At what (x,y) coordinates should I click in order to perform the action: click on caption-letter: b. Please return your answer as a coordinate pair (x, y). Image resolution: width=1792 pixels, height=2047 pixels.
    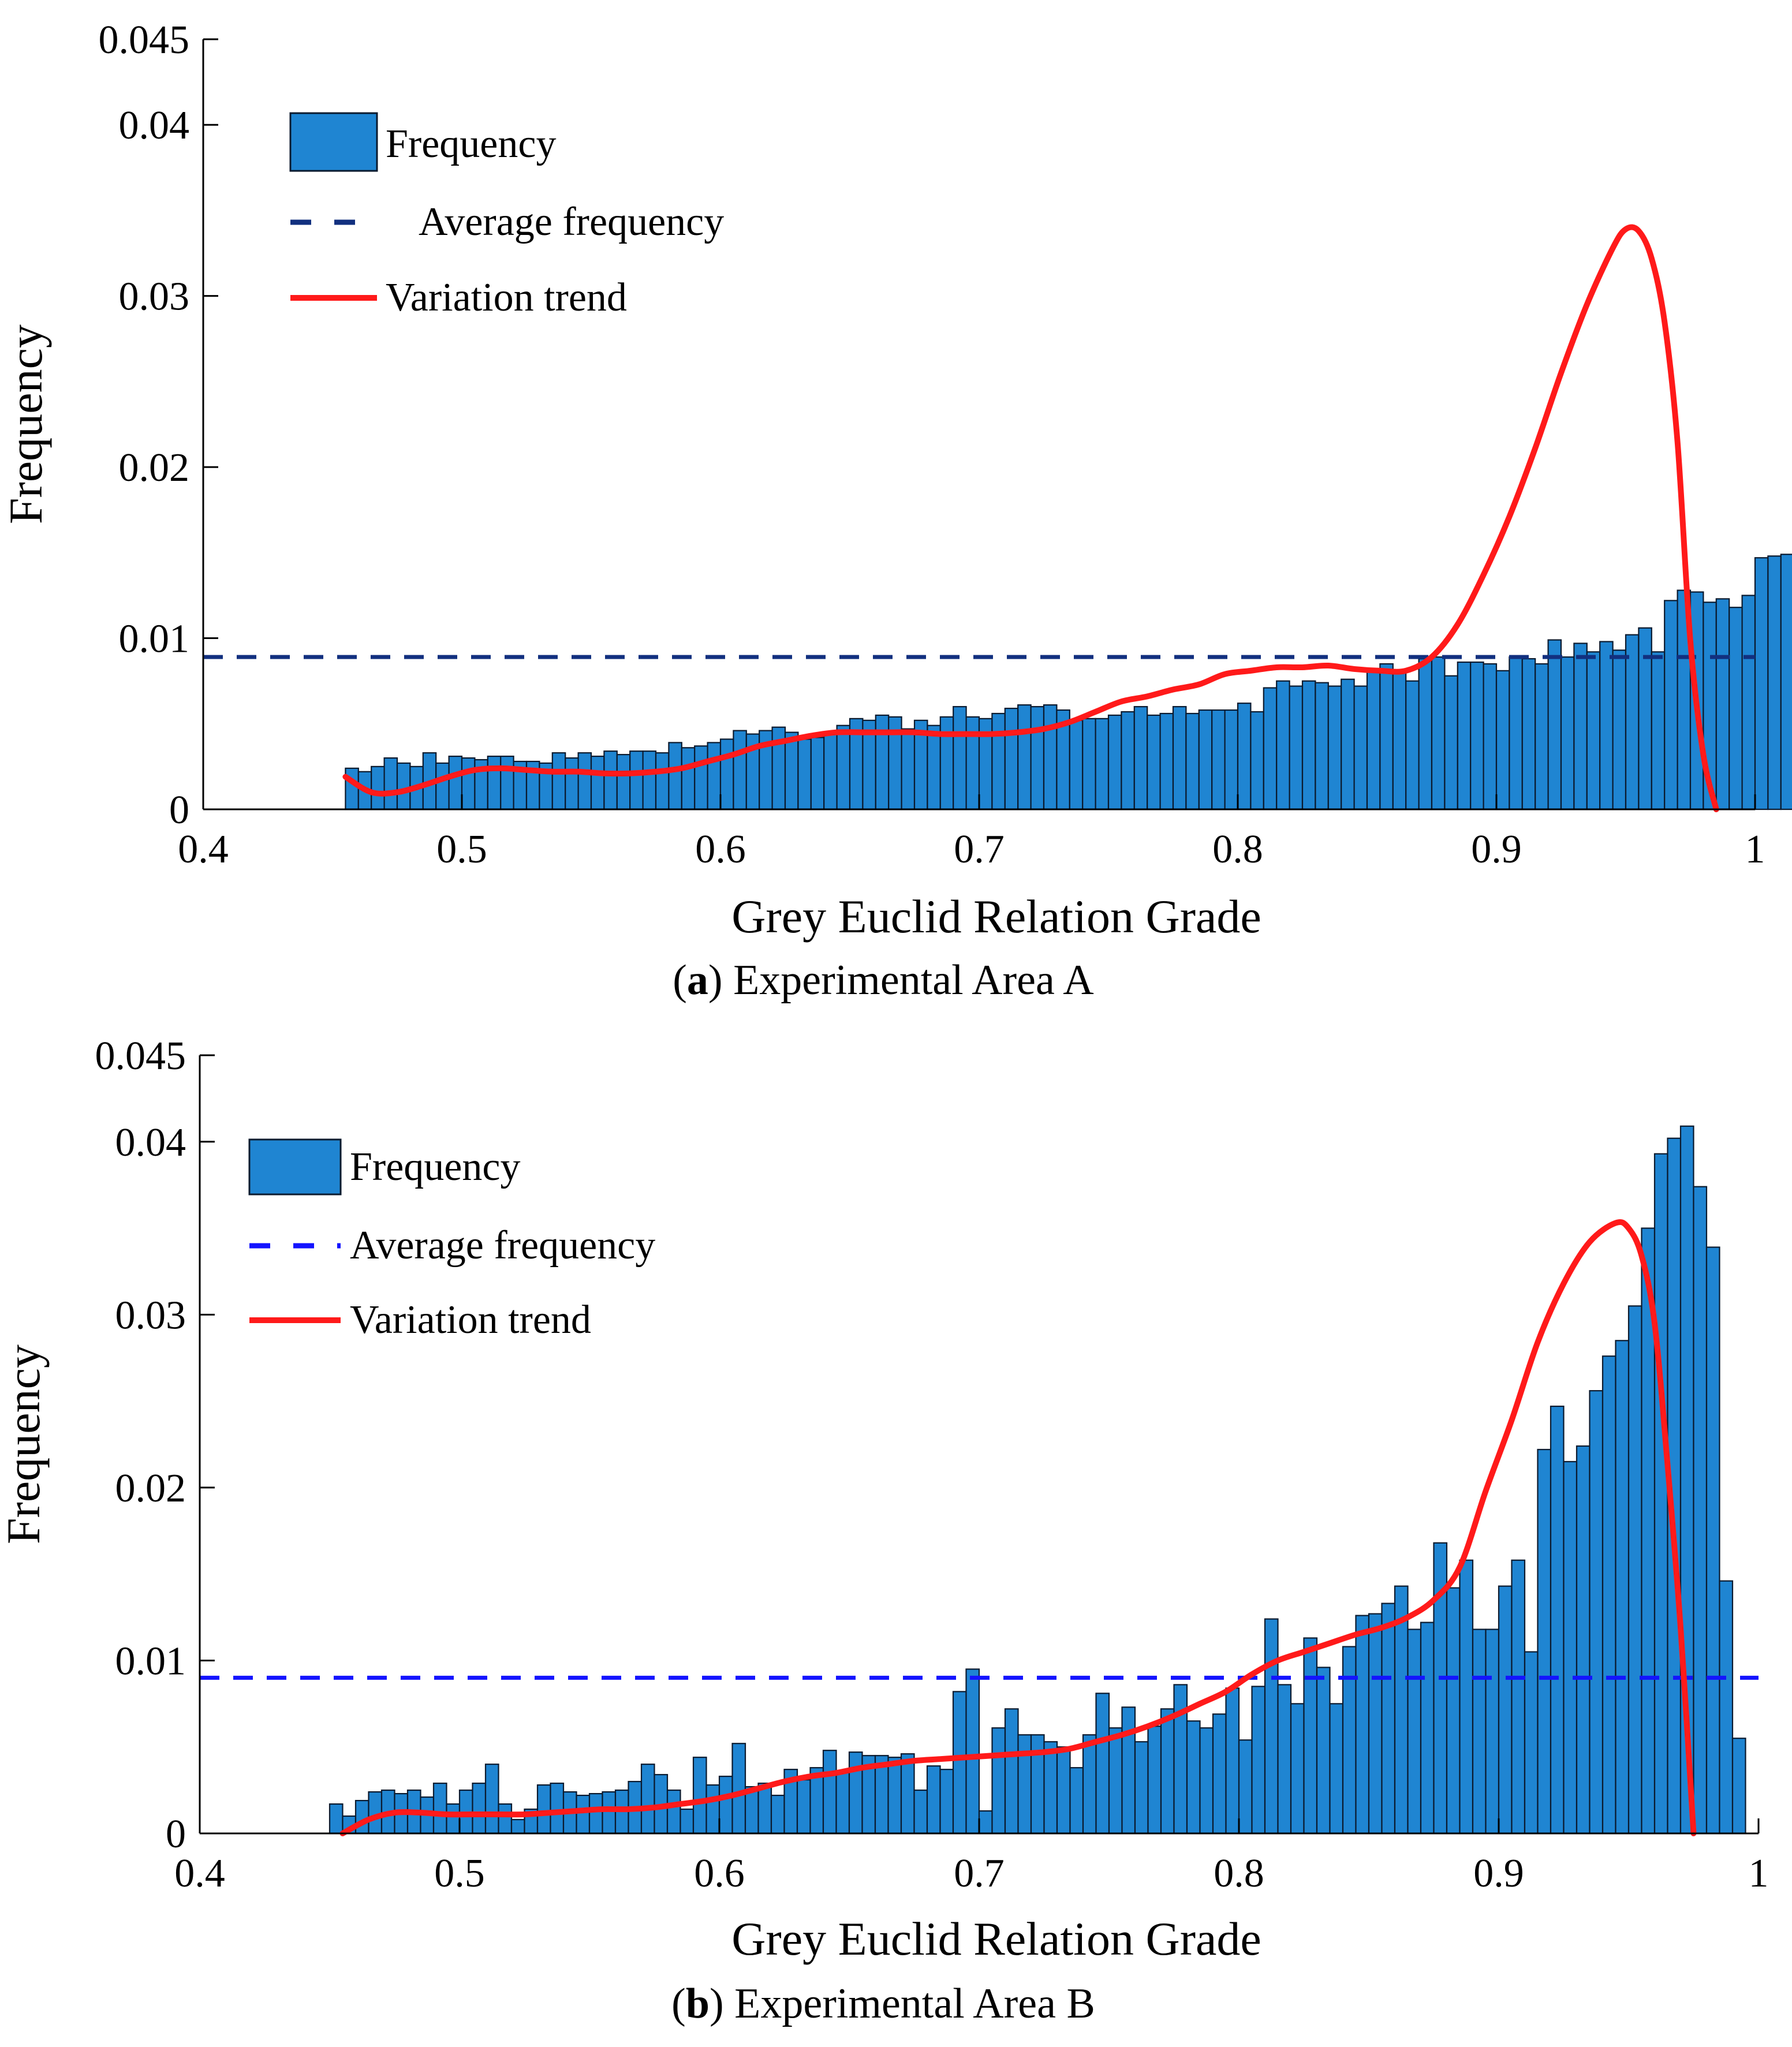
    Looking at the image, I should click on (698, 2003).